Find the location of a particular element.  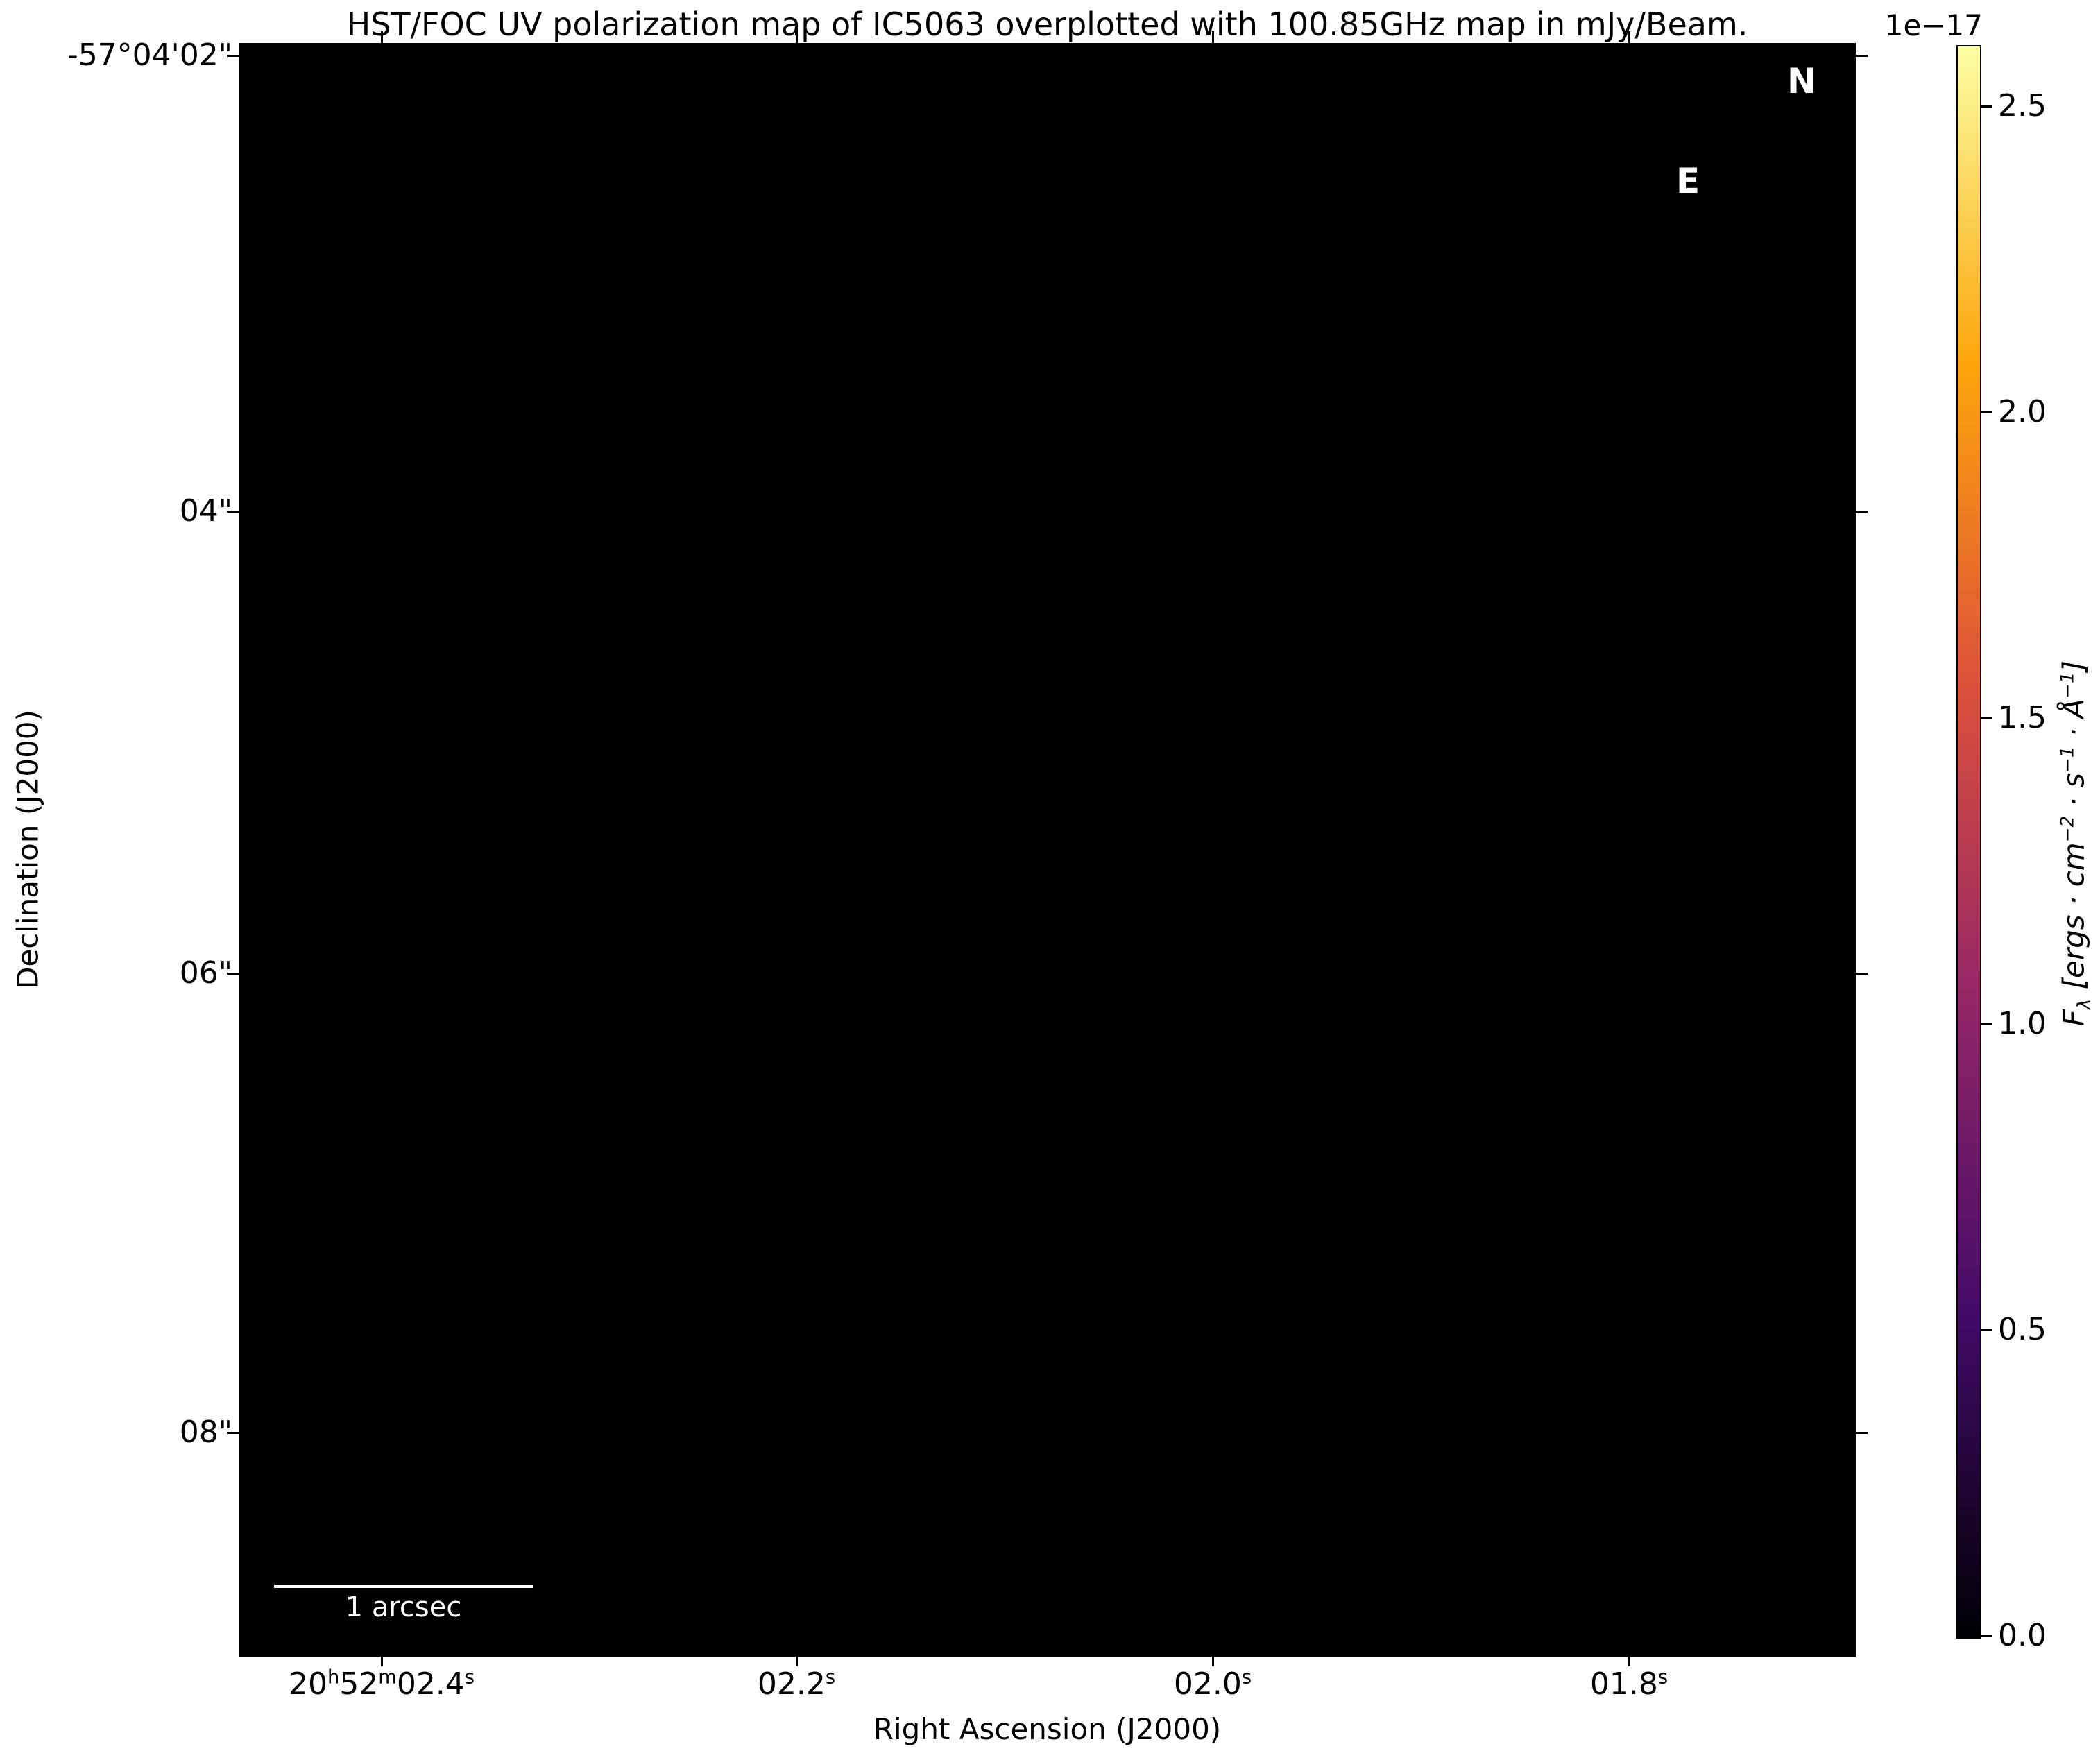

colorbar-tick-label: 0.0 is located at coordinates (2023, 1635).